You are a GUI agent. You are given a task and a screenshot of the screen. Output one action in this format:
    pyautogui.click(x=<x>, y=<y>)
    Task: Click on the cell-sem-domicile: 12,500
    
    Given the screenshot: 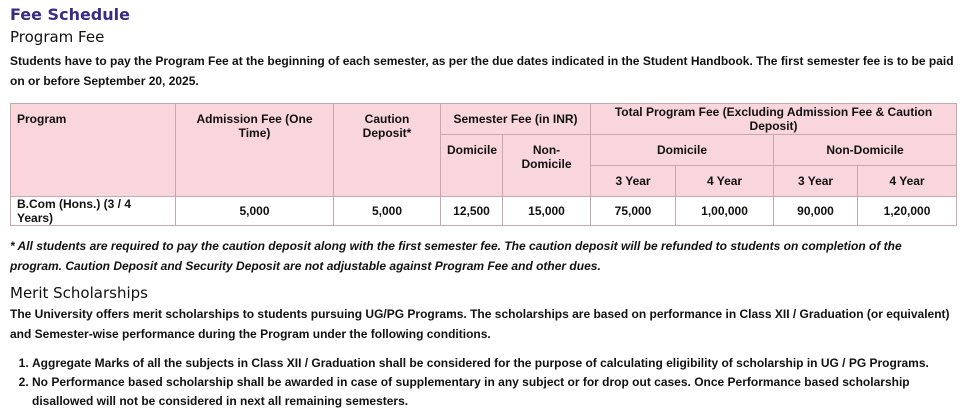 What is the action you would take?
    pyautogui.click(x=471, y=211)
    